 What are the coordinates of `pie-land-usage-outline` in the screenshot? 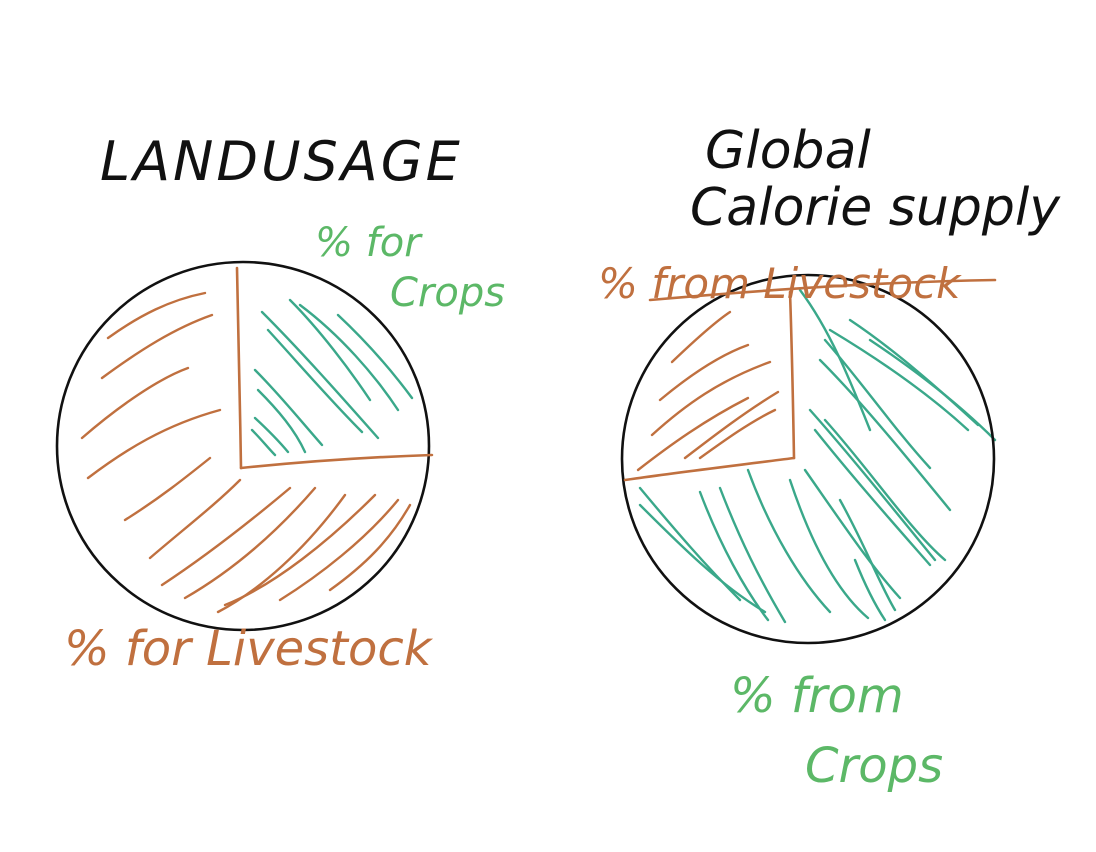 It's located at (243, 446).